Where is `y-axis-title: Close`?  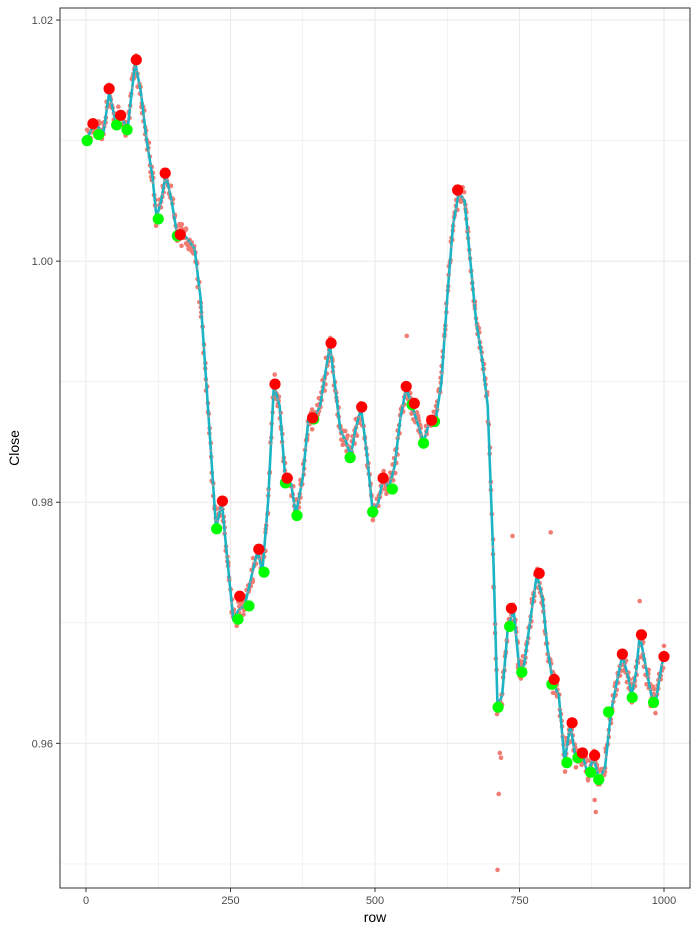 y-axis-title: Close is located at coordinates (14, 448).